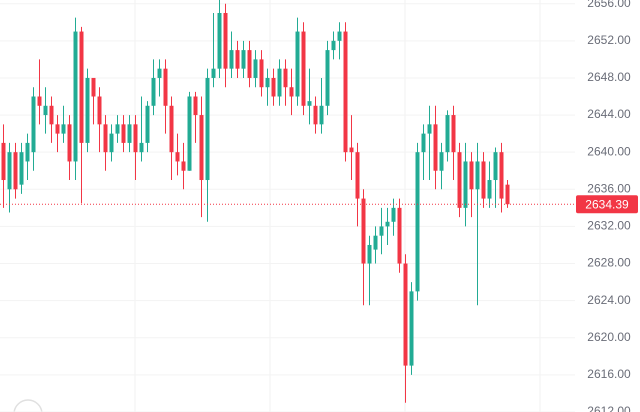 Image resolution: width=640 pixels, height=412 pixels. I want to click on y-tick-label: 2636.00, so click(609, 188).